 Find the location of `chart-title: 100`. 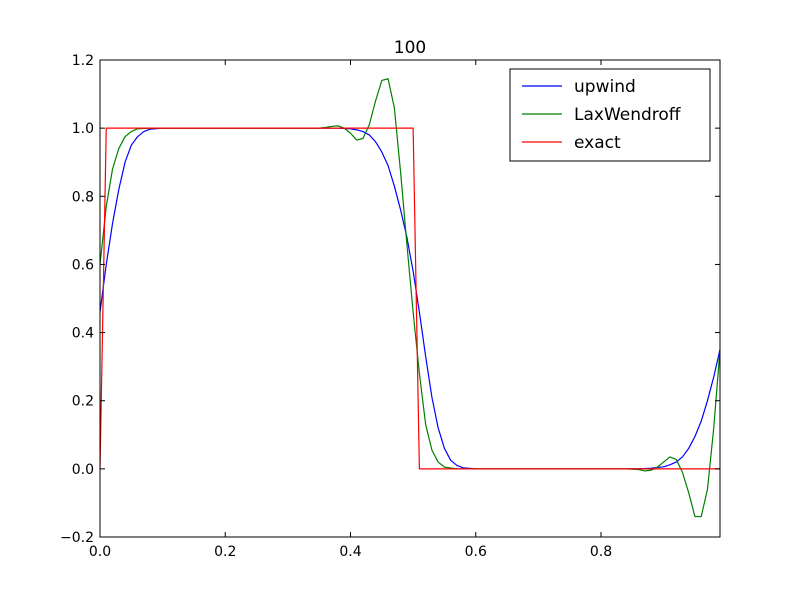

chart-title: 100 is located at coordinates (410, 48).